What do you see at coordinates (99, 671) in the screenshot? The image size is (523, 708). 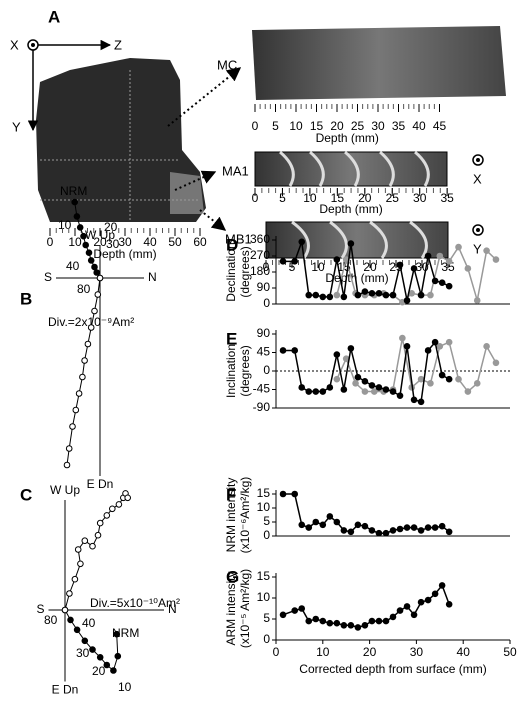 I see `annotation: 20` at bounding box center [99, 671].